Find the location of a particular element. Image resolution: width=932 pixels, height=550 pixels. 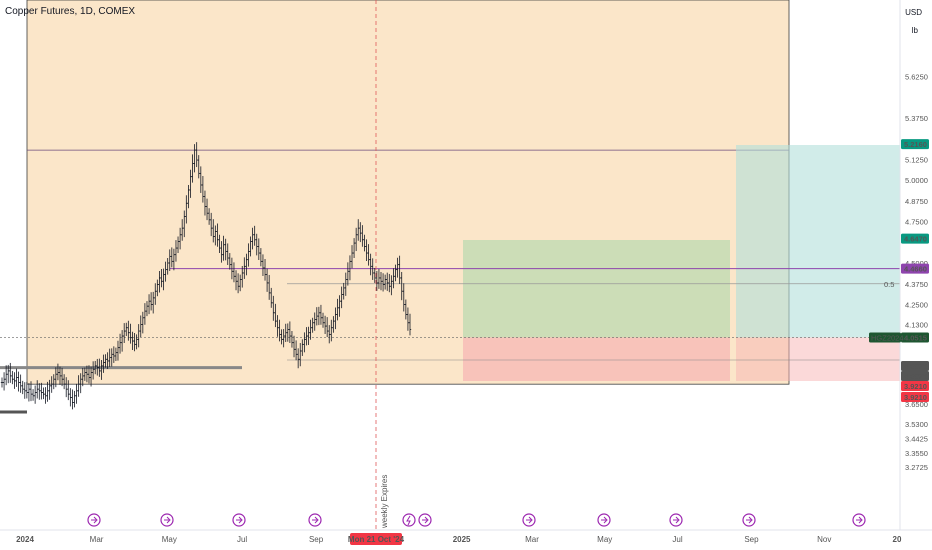

price-tag-label: 4.0515 is located at coordinates (915, 337).